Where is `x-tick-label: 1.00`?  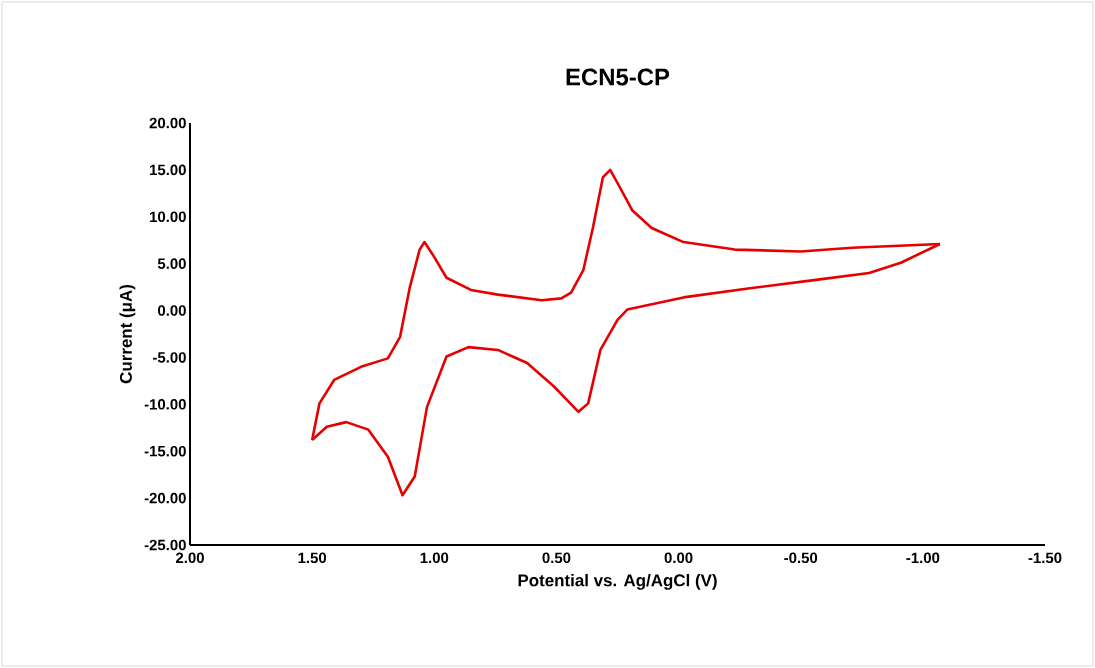
x-tick-label: 1.00 is located at coordinates (434, 558).